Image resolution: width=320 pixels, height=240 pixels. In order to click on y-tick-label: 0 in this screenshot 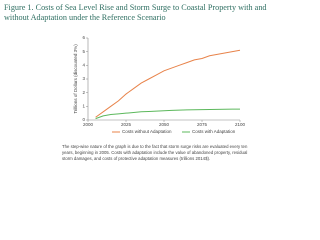, I will do `click(83, 119)`.